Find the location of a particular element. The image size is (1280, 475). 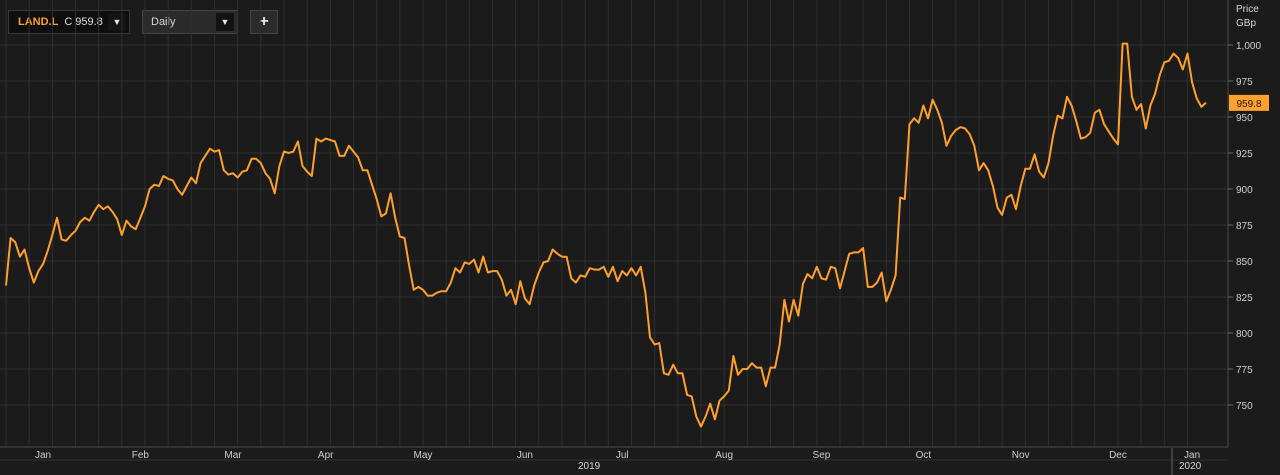

y-tick-label: 775 is located at coordinates (1244, 370).